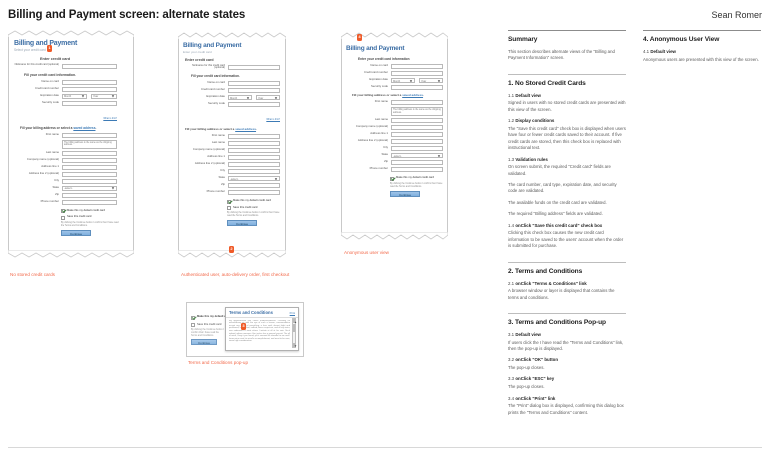 The image size is (770, 457). I want to click on checkbox-default-card-bg: Make this my default credit card, so click(245, 317).